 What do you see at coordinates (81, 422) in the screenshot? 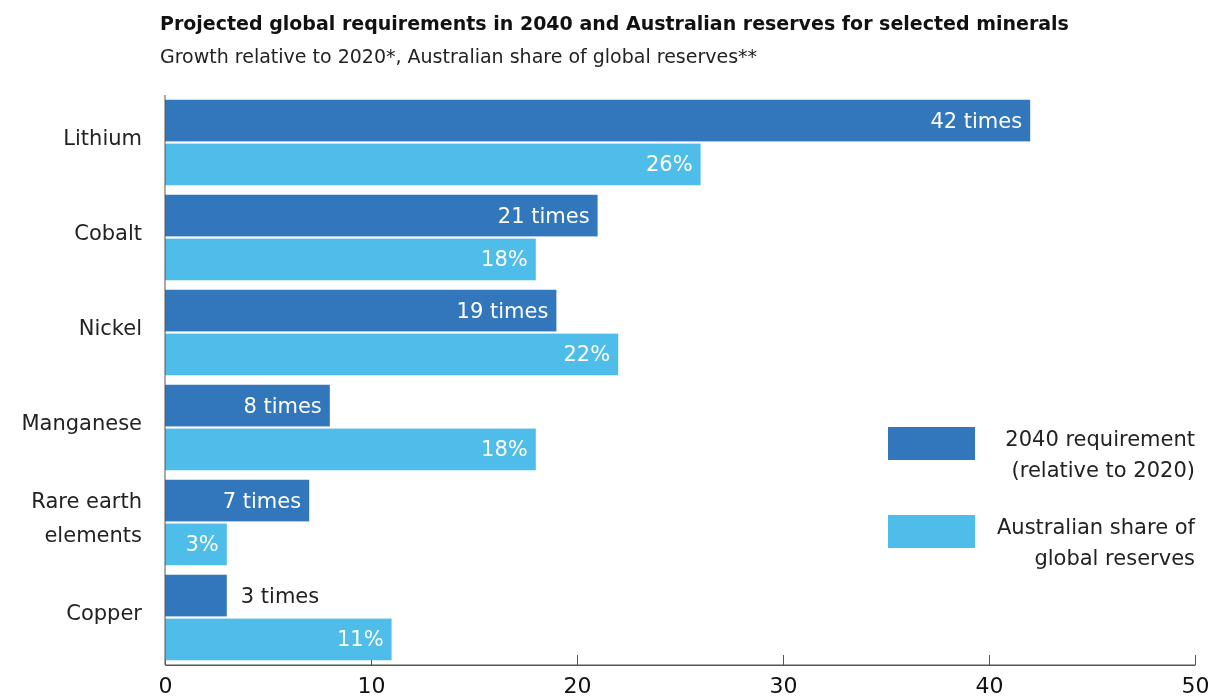
I see `y-tick-label: Manganese` at bounding box center [81, 422].